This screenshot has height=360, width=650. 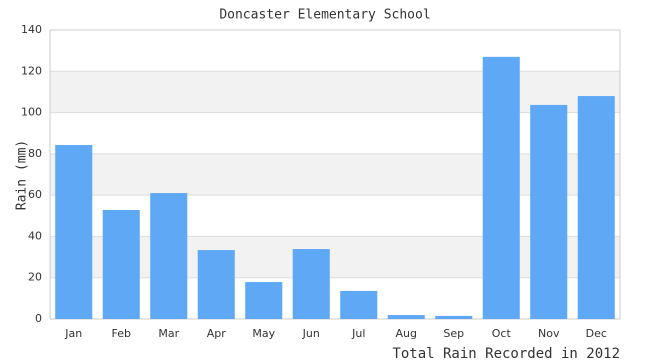 What do you see at coordinates (121, 333) in the screenshot?
I see `x-tick-label: Feb` at bounding box center [121, 333].